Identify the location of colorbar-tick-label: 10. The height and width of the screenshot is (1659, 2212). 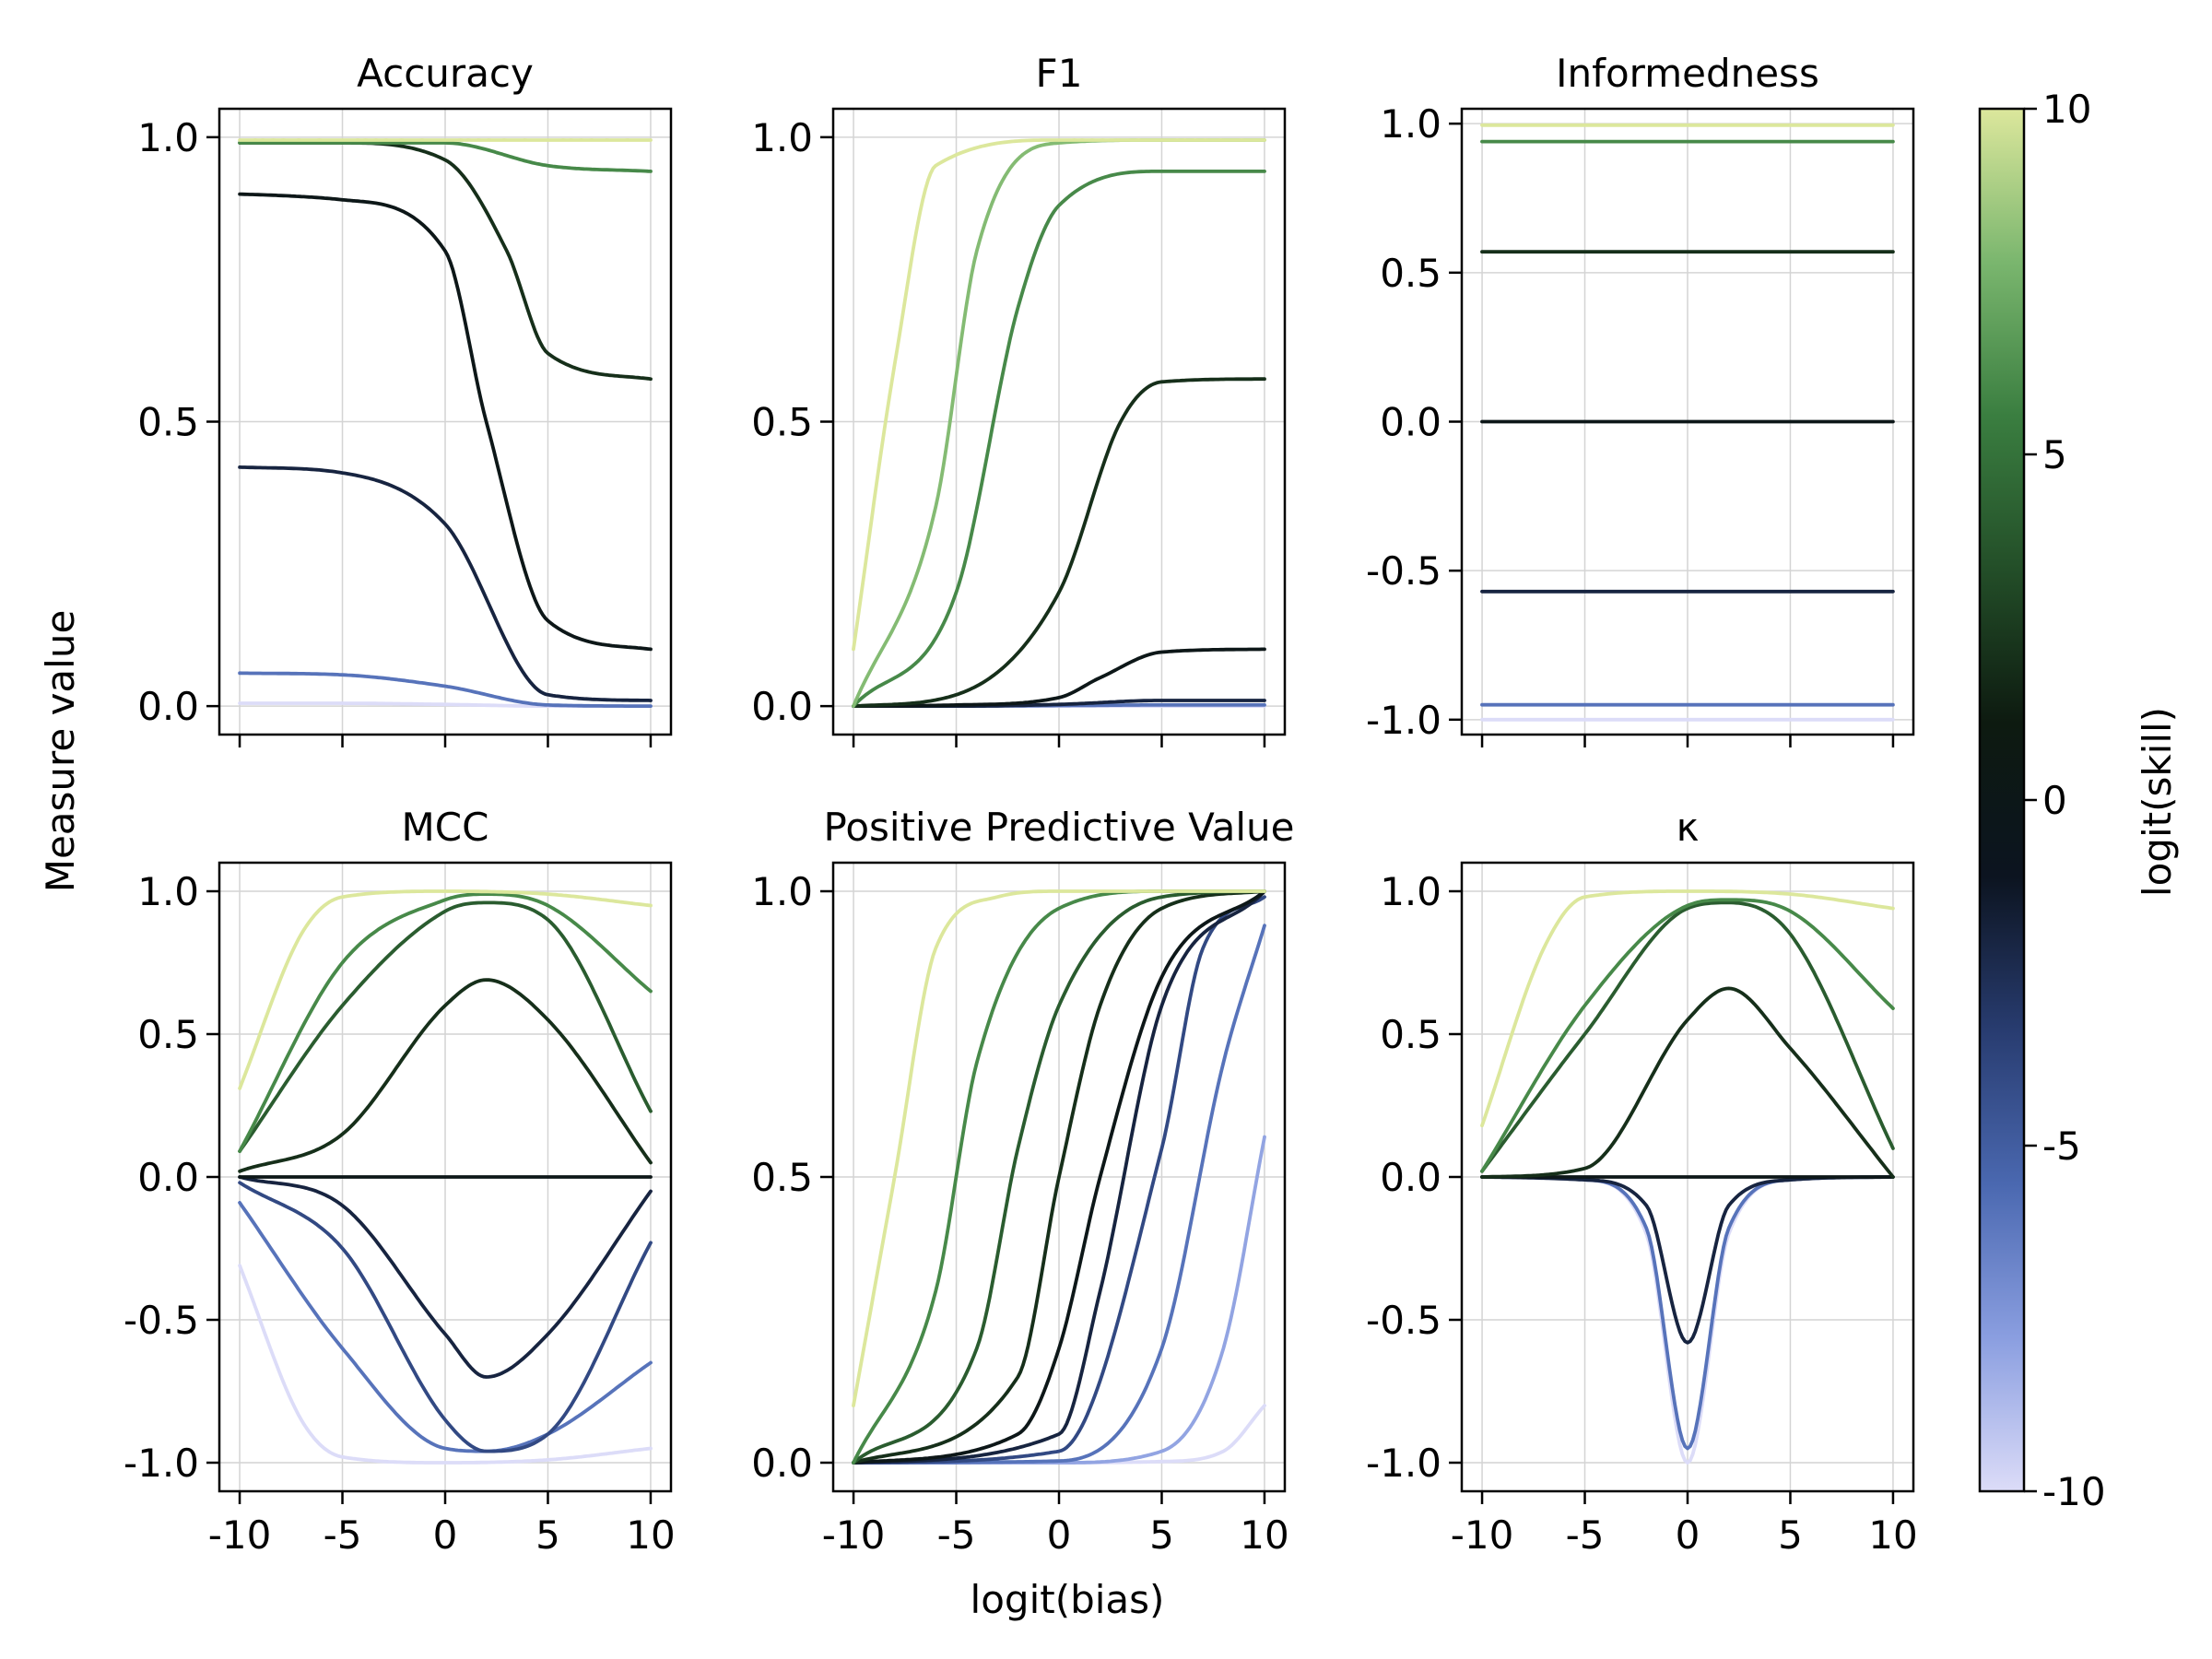
(2066, 109).